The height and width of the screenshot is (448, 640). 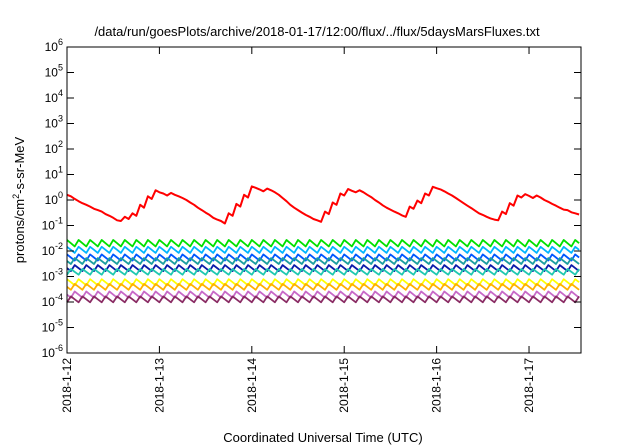 What do you see at coordinates (19, 199) in the screenshot?
I see `y-axis-label: protons/cm2-s-sr-MeV` at bounding box center [19, 199].